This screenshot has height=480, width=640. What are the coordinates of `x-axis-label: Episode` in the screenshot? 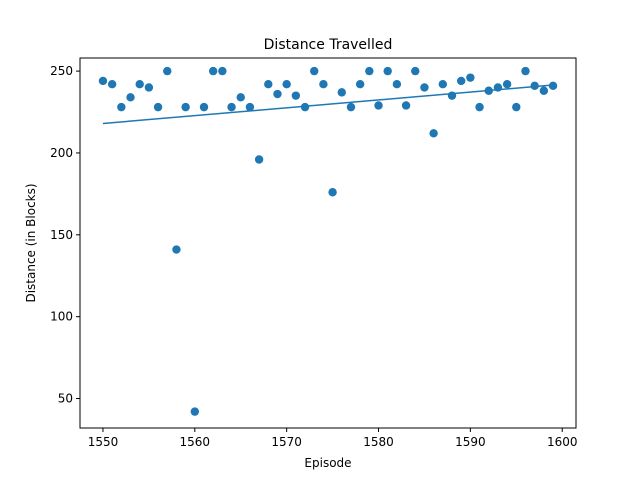 It's located at (327, 463).